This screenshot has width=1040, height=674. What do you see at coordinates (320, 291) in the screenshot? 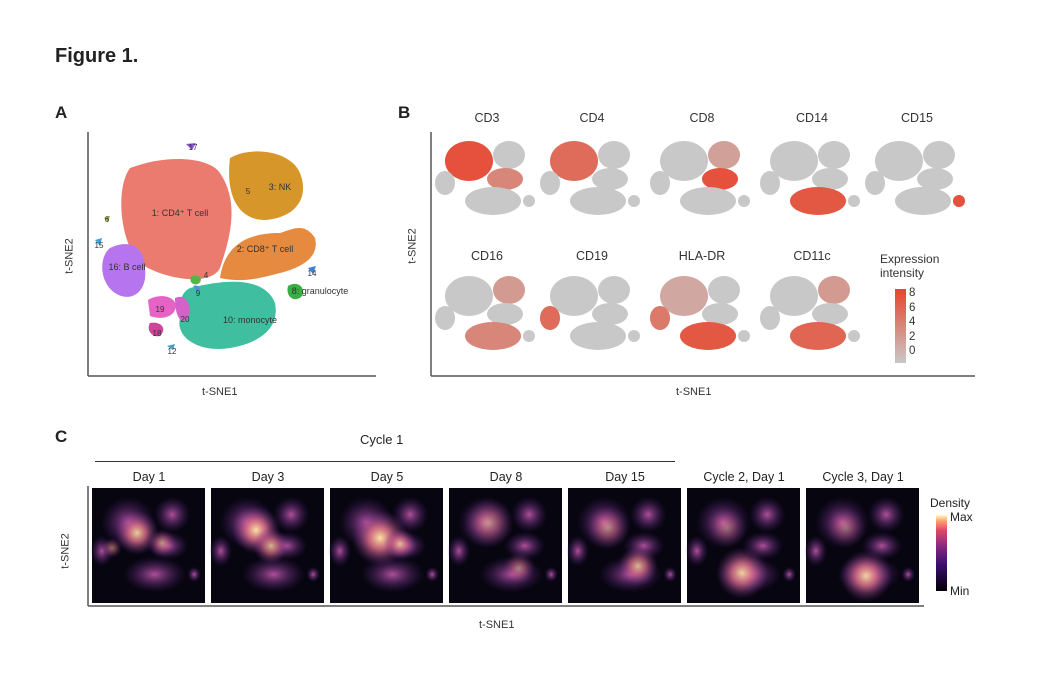
I see `cluster-8-label: 8: granulocyte` at bounding box center [320, 291].